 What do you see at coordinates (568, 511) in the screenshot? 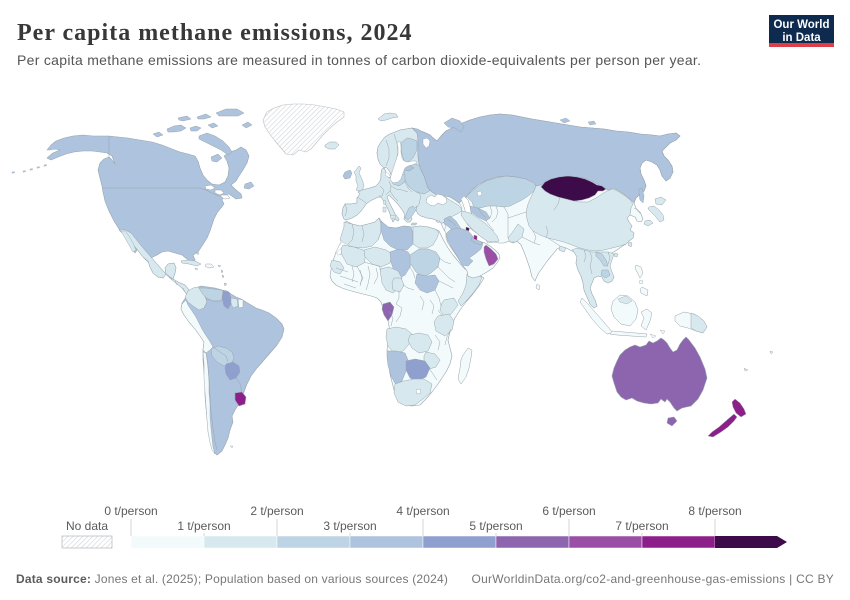
I see `svg-text: 6 t/person` at bounding box center [568, 511].